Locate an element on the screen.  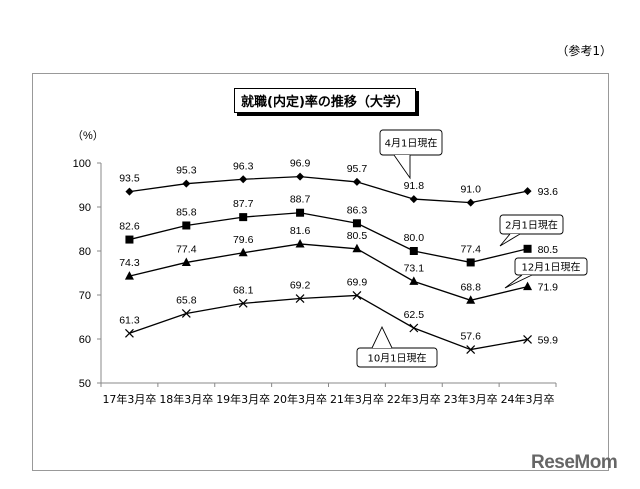
data-label: 68.1 is located at coordinates (243, 290).